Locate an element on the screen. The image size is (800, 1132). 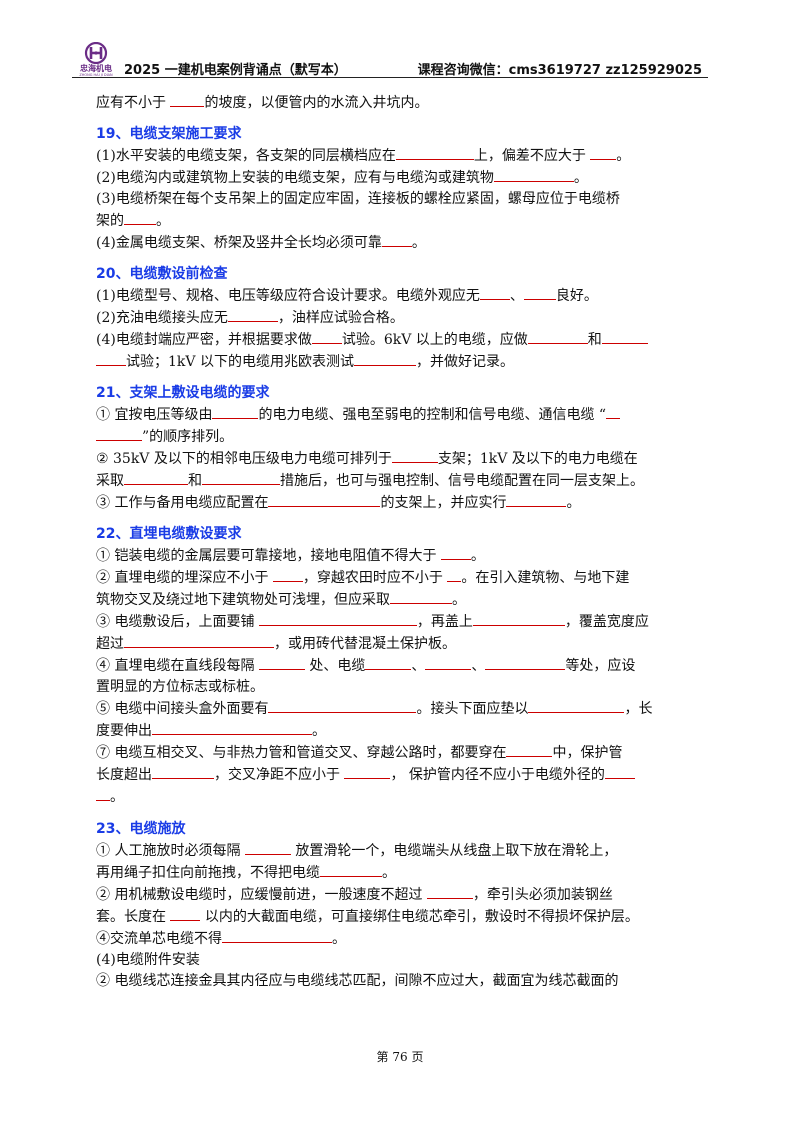
text-line: (1)水平安装的电缆支架，各支架的同层横档应在 上，偏差不应大于 。 is located at coordinates (402, 156).